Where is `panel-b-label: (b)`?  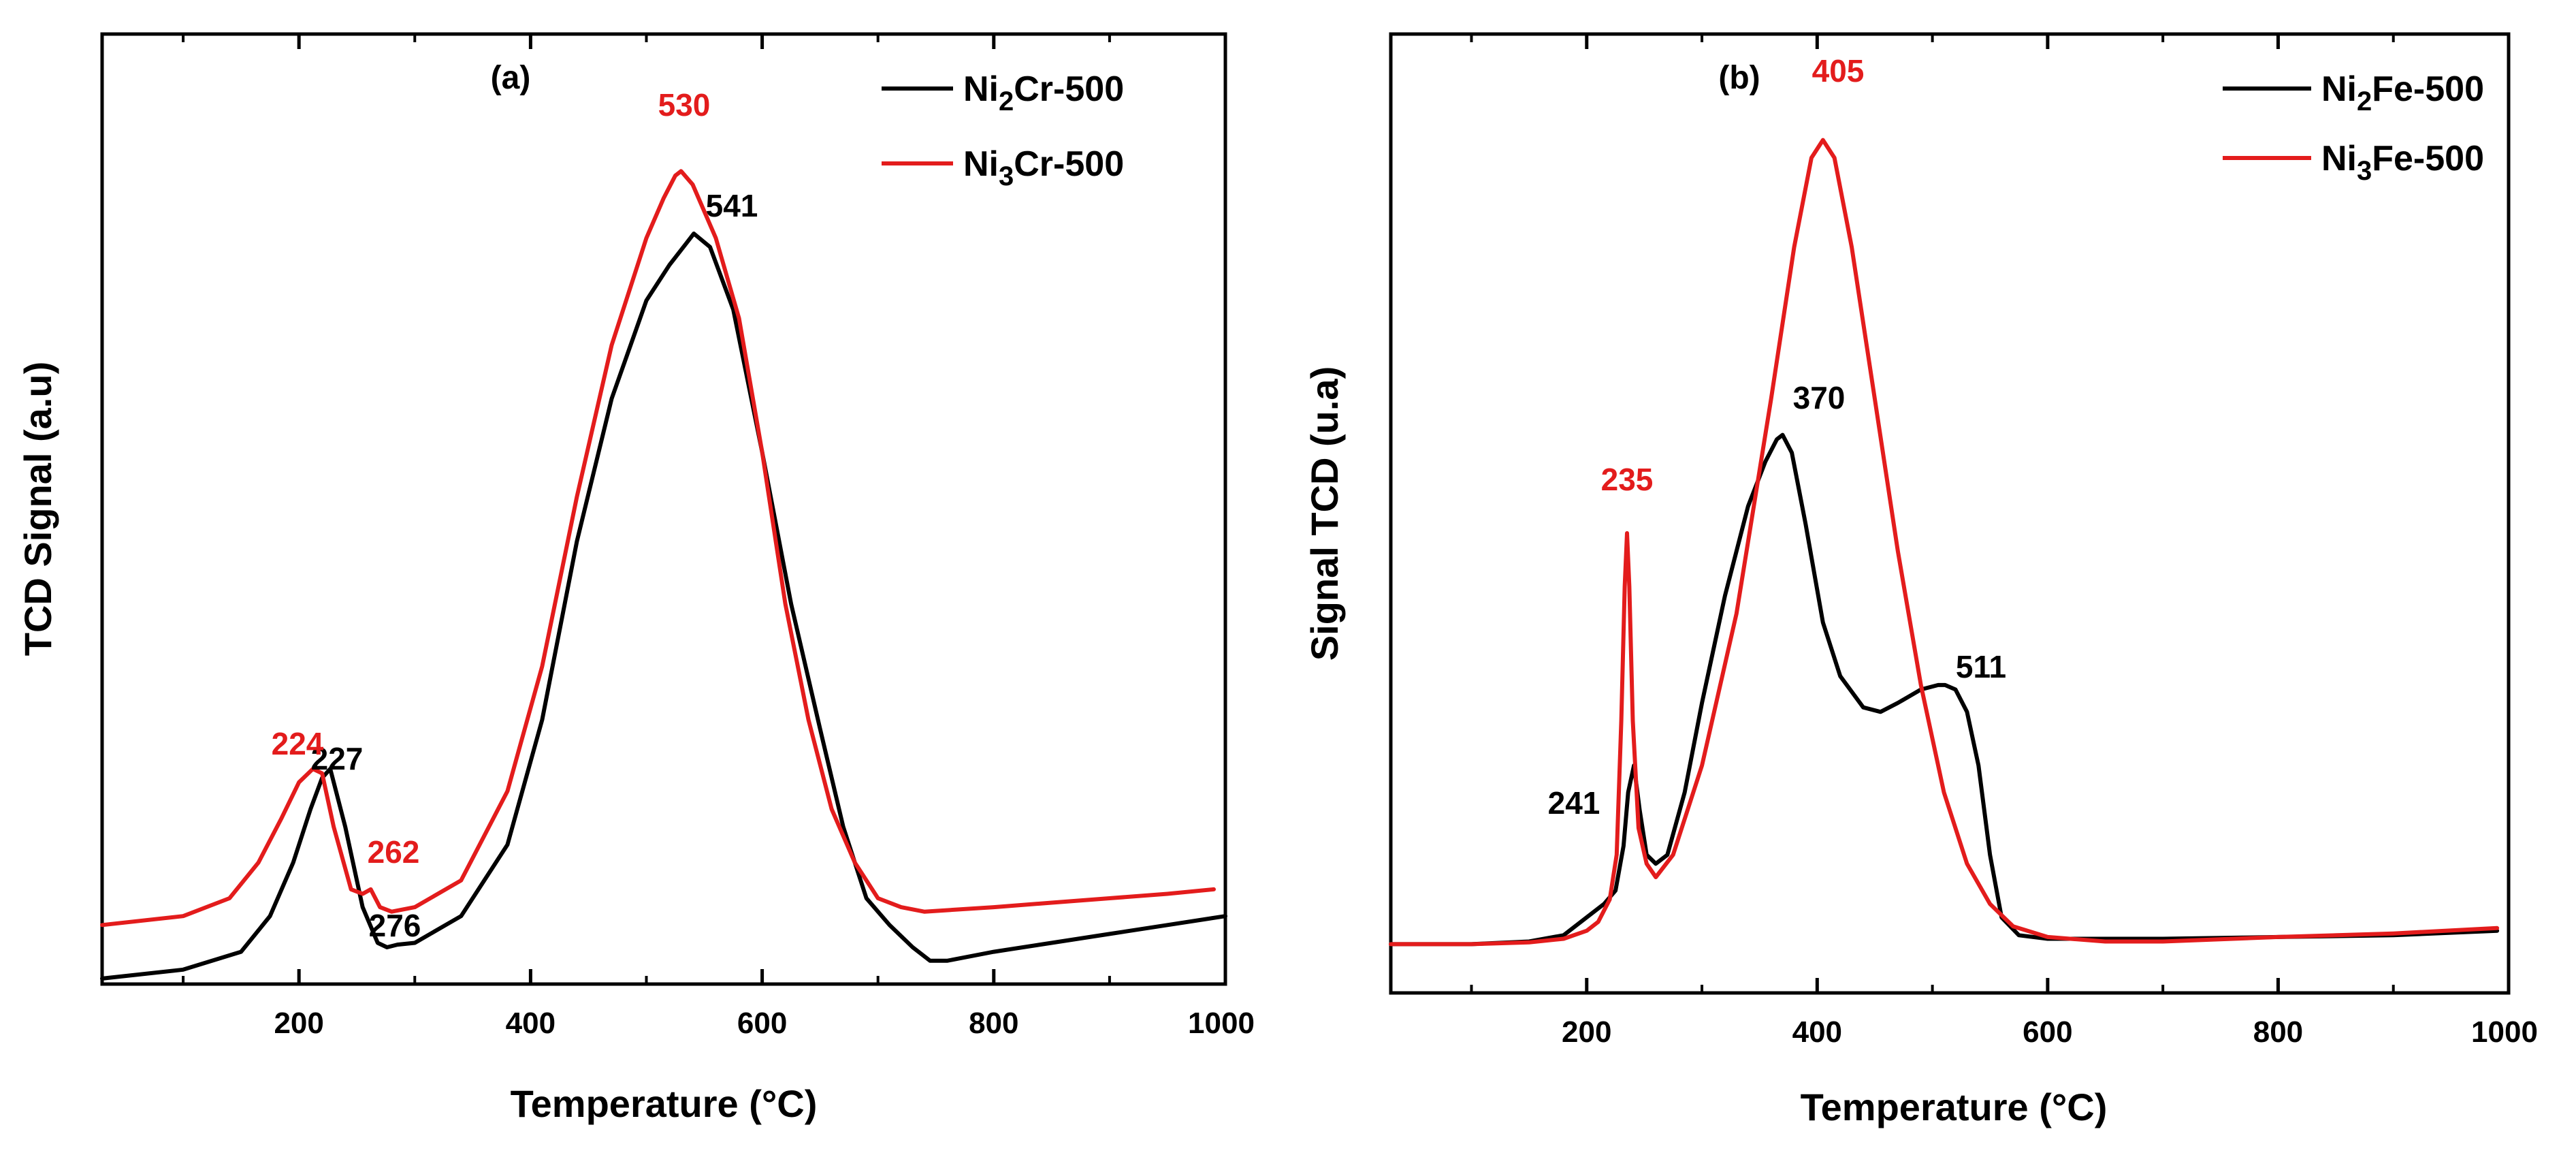 panel-b-label: (b) is located at coordinates (1739, 78).